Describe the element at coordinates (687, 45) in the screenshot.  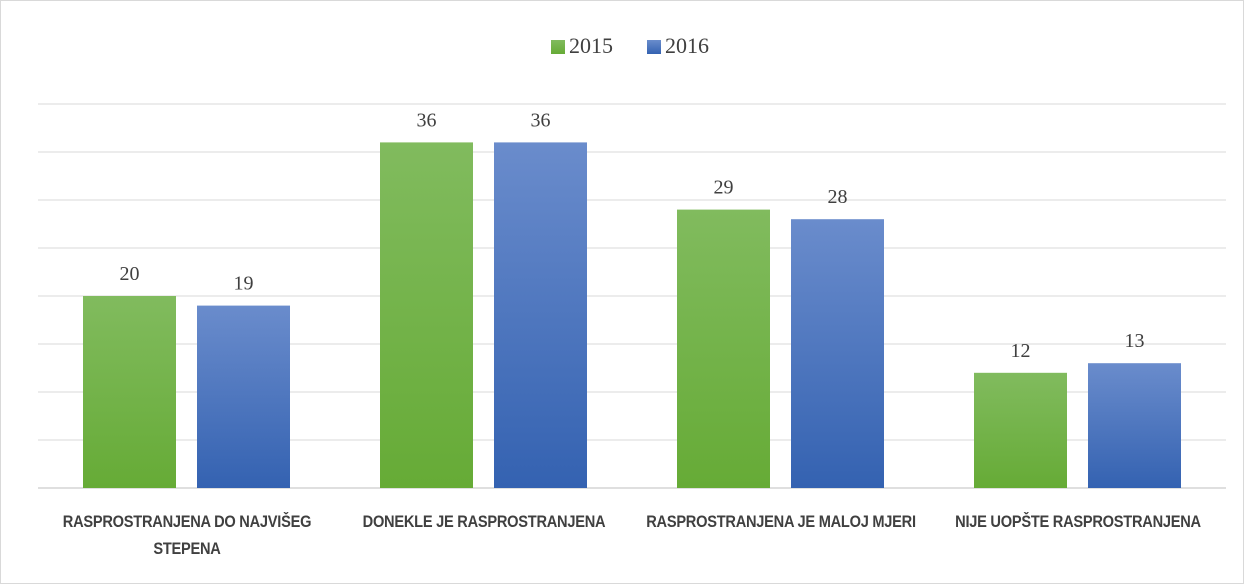
I see `legend-label: 2016` at that location.